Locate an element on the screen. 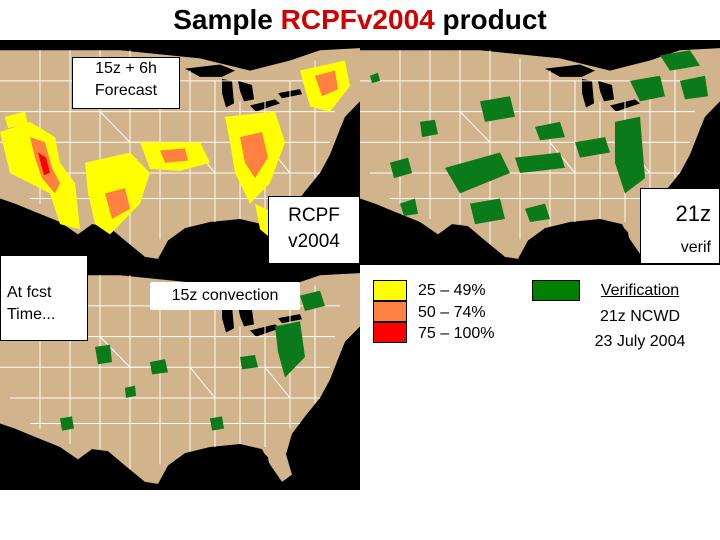  legend-label-25-49: 25 – 49% is located at coordinates (452, 290).